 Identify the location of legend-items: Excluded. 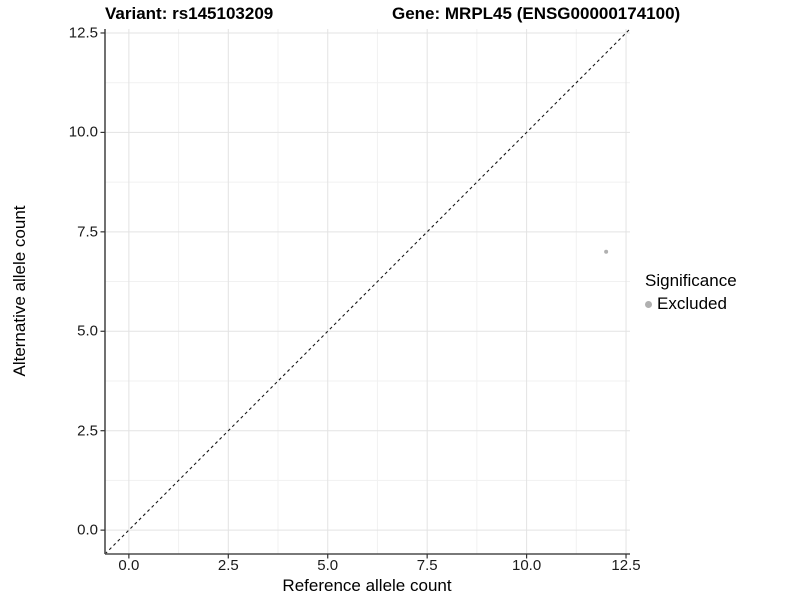
(691, 304).